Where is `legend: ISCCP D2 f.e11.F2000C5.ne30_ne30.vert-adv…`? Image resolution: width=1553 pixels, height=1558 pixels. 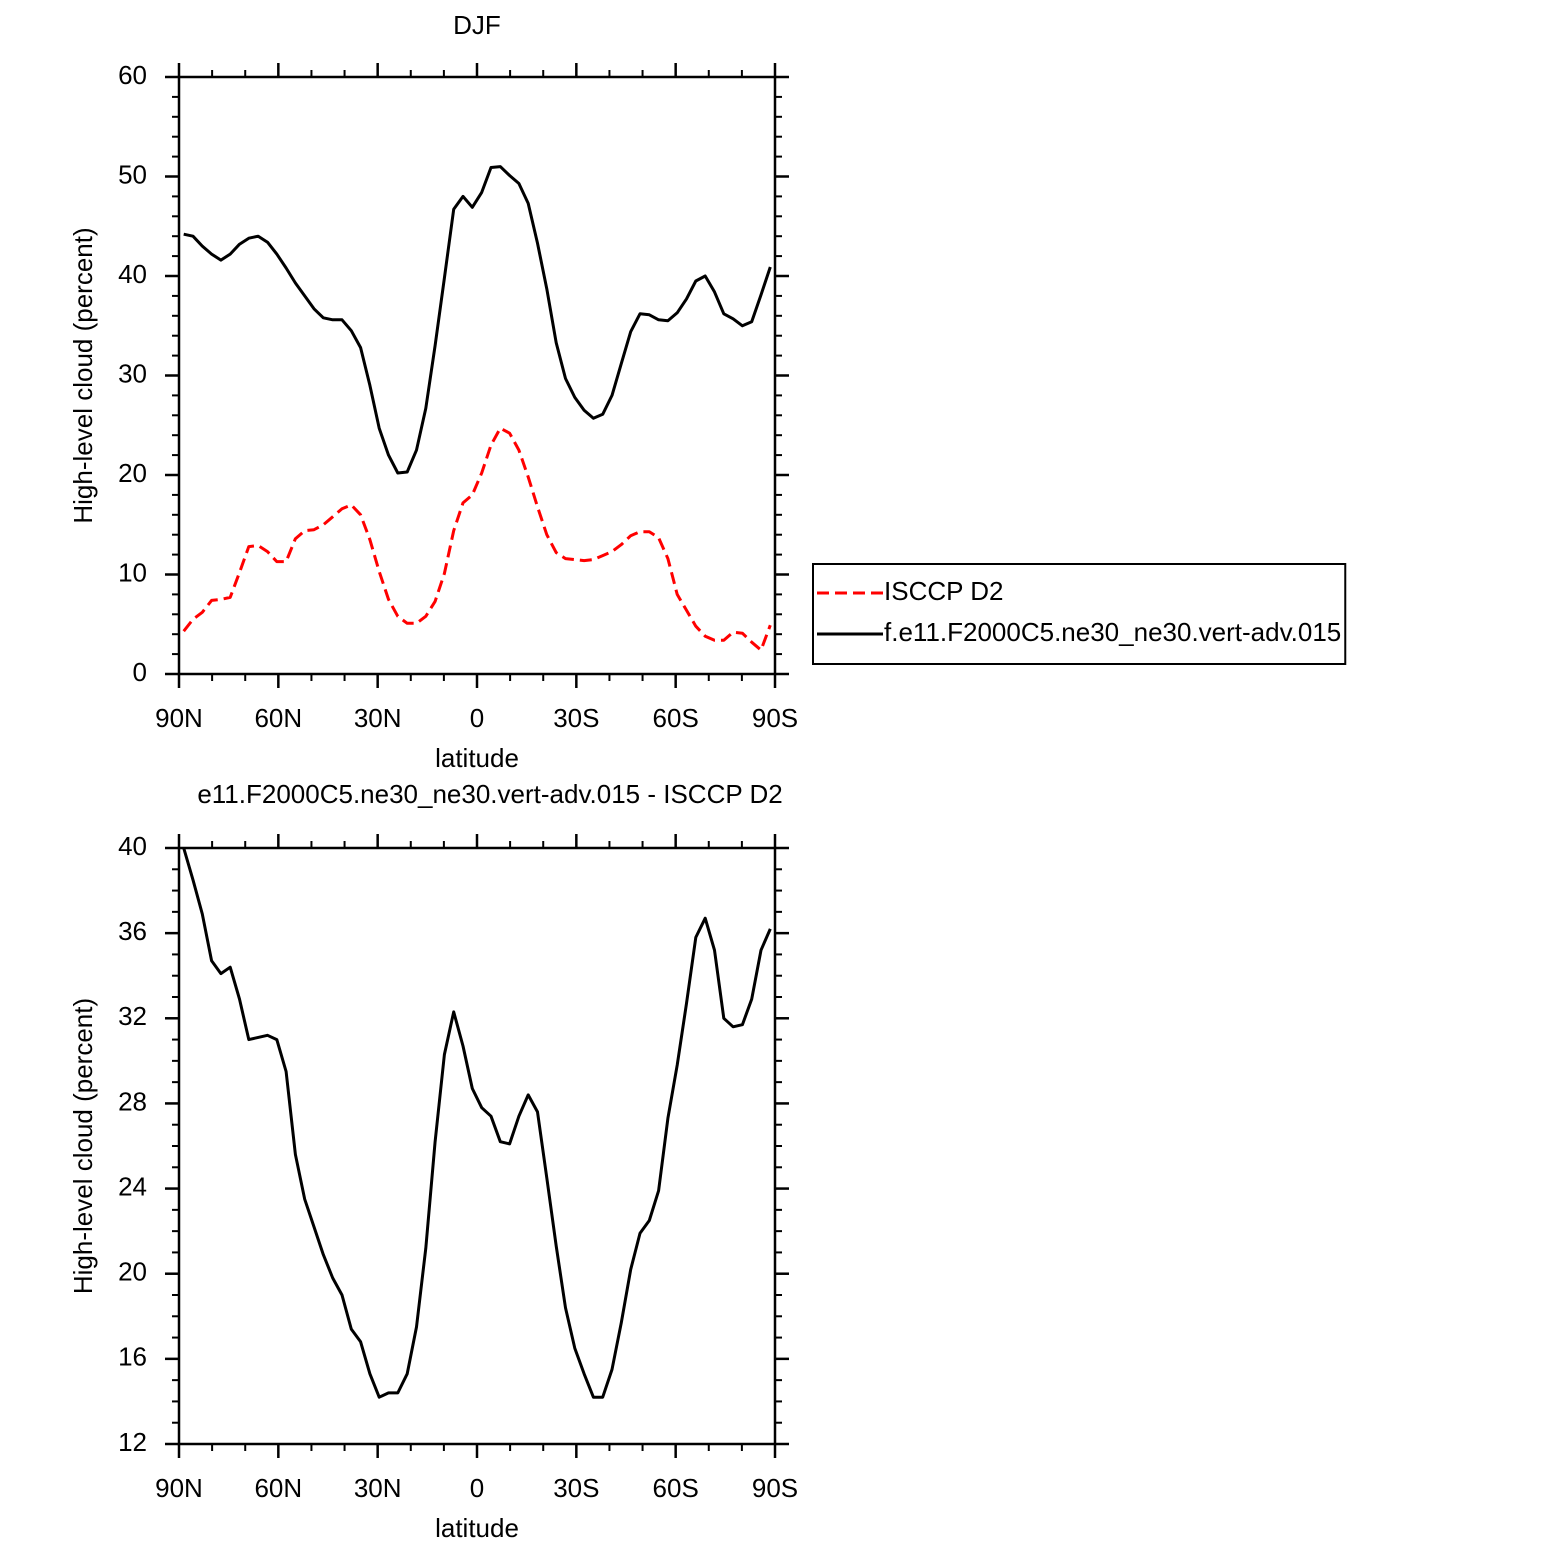 legend: ISCCP D2 f.e11.F2000C5.ne30_ne30.vert-adv… is located at coordinates (1079, 614).